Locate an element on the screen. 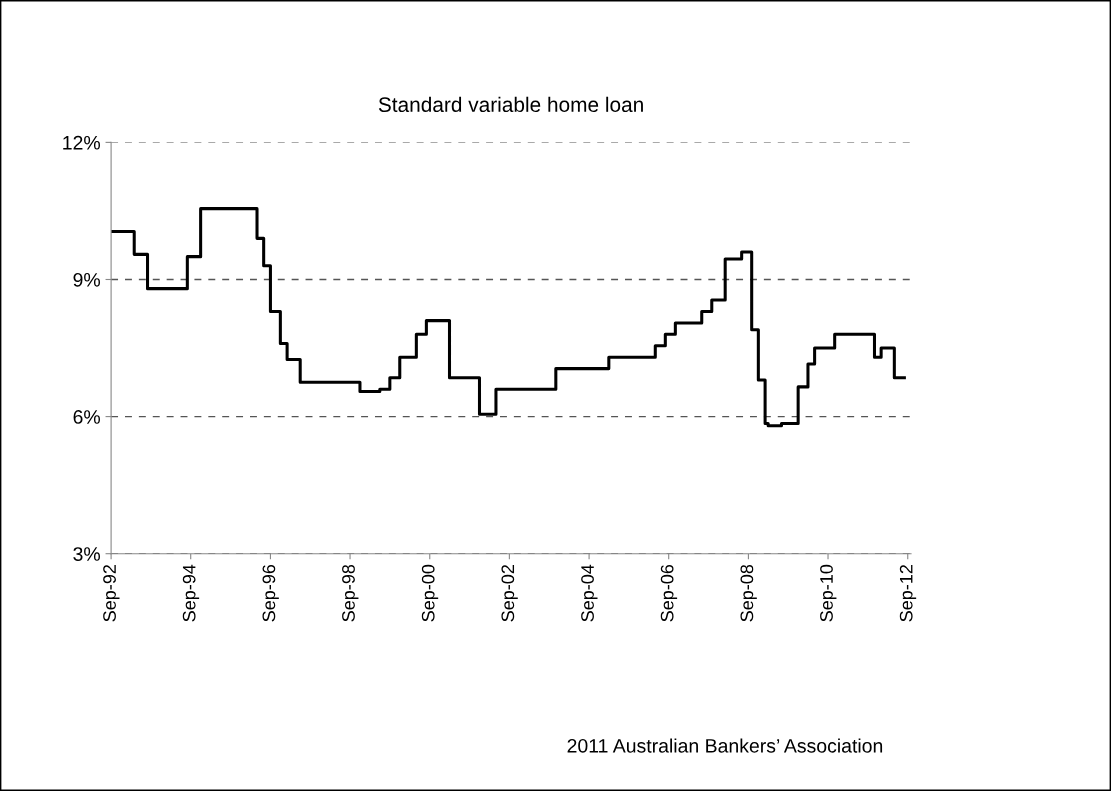 The image size is (1111, 791). x-tick-label: Sep-12 is located at coordinates (908, 593).